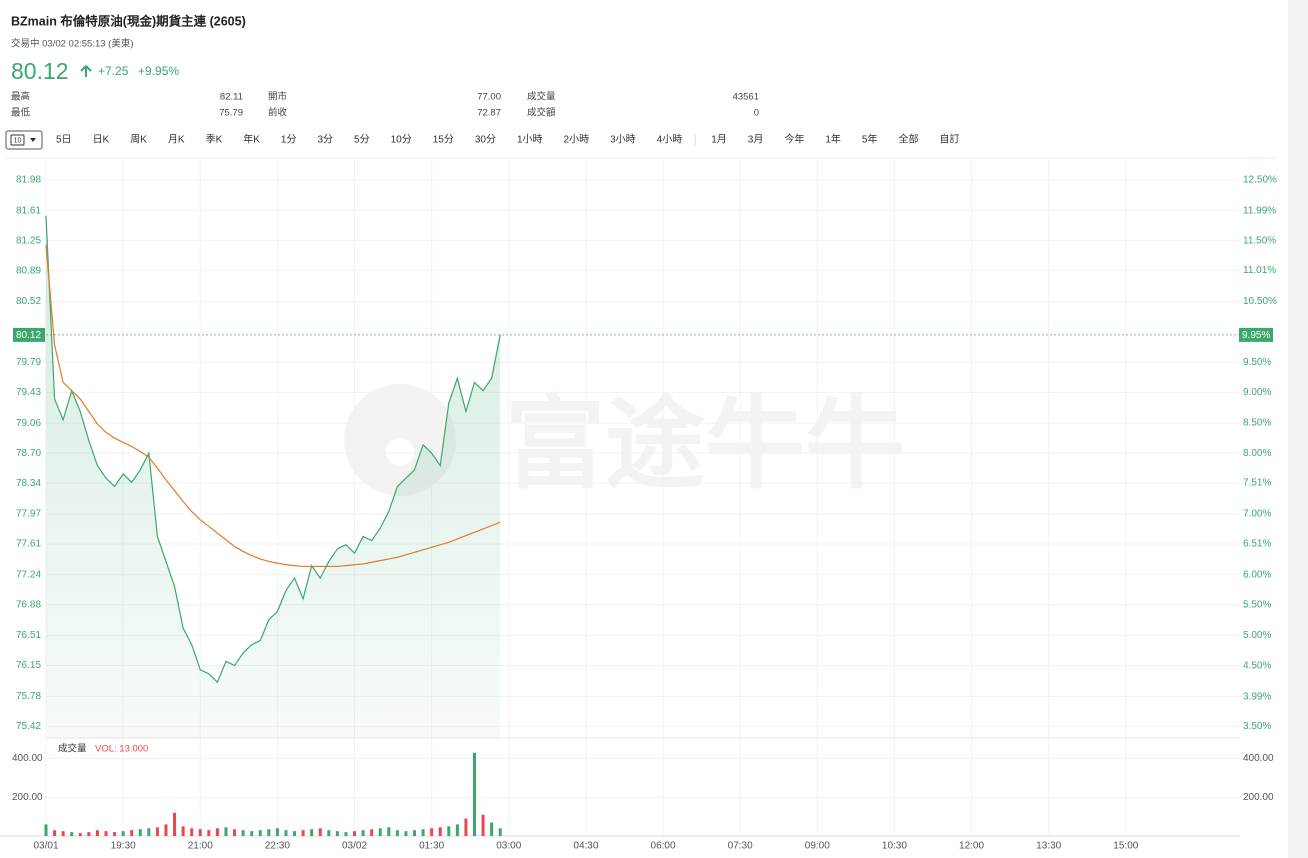  Describe the element at coordinates (28, 604) in the screenshot. I see `y-tick-label: 76.88` at that location.